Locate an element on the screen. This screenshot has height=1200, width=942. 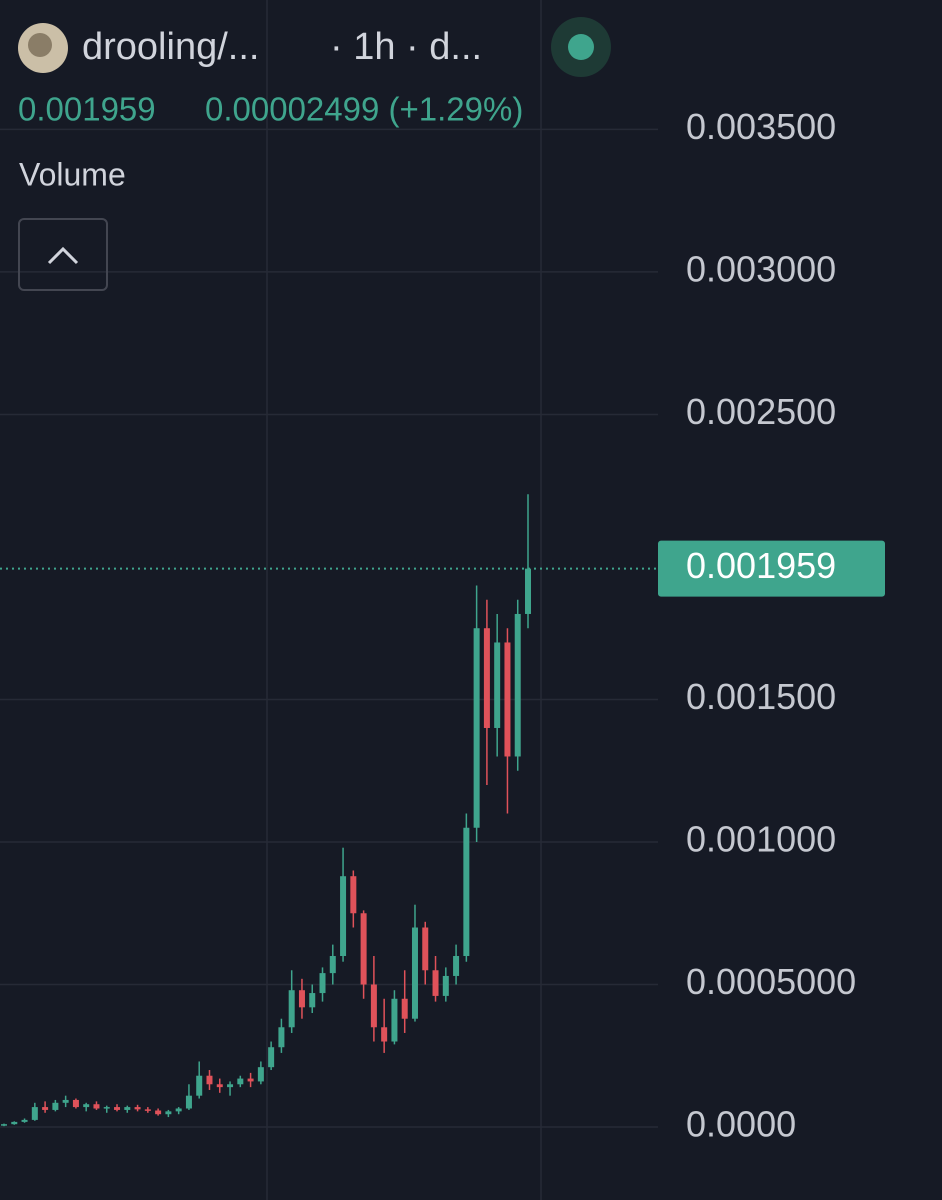
status-dot is located at coordinates (581, 47).